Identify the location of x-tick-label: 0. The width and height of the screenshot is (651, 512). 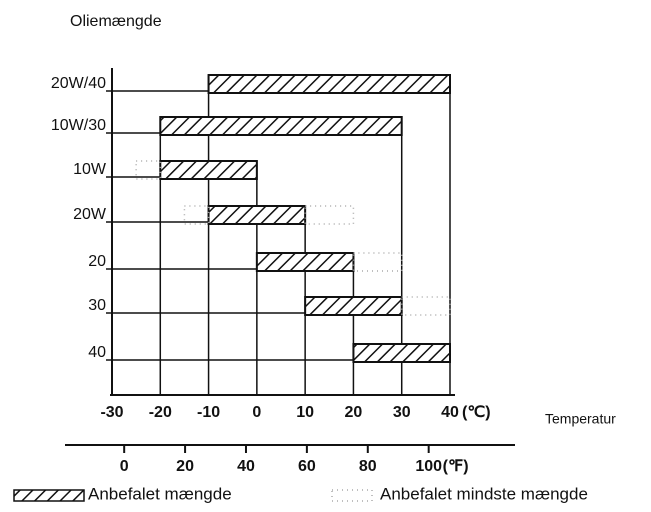
(256, 412).